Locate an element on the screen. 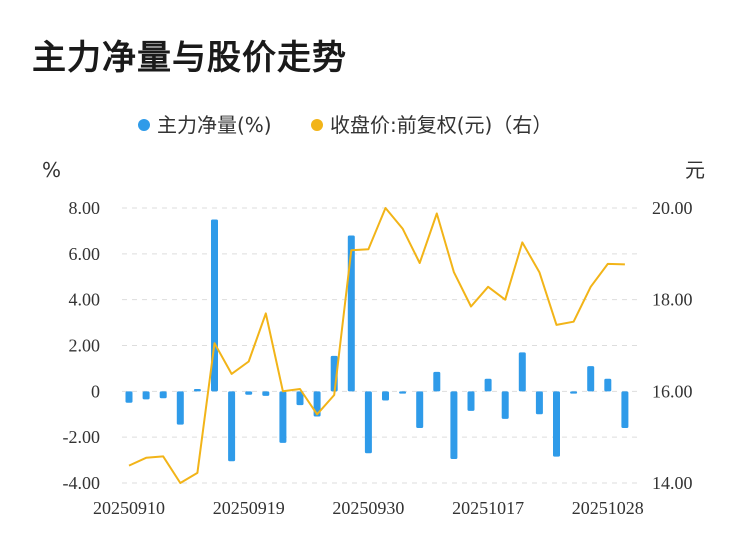 The width and height of the screenshot is (750, 558). y-left-tick-label: 6.00 is located at coordinates (85, 254).